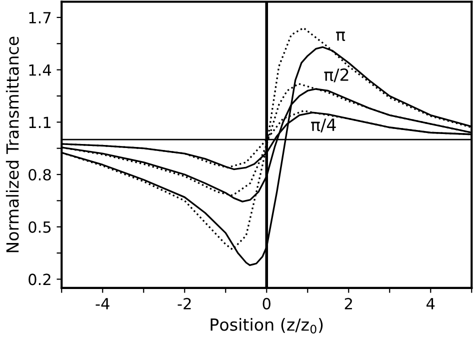  What do you see at coordinates (336, 75) in the screenshot?
I see `annotation: π/2` at bounding box center [336, 75].